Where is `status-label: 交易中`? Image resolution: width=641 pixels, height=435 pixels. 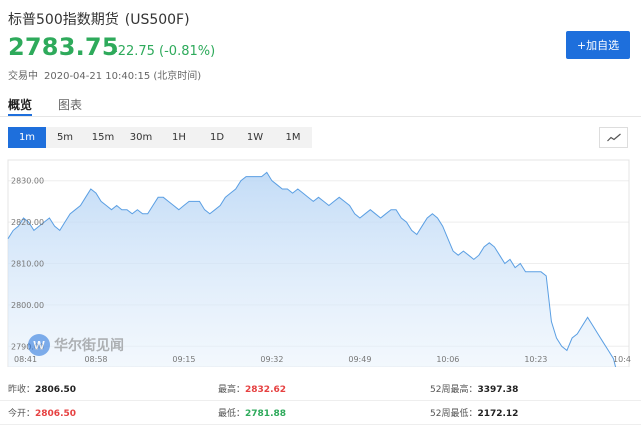
status-label: 交易中 is located at coordinates (23, 76).